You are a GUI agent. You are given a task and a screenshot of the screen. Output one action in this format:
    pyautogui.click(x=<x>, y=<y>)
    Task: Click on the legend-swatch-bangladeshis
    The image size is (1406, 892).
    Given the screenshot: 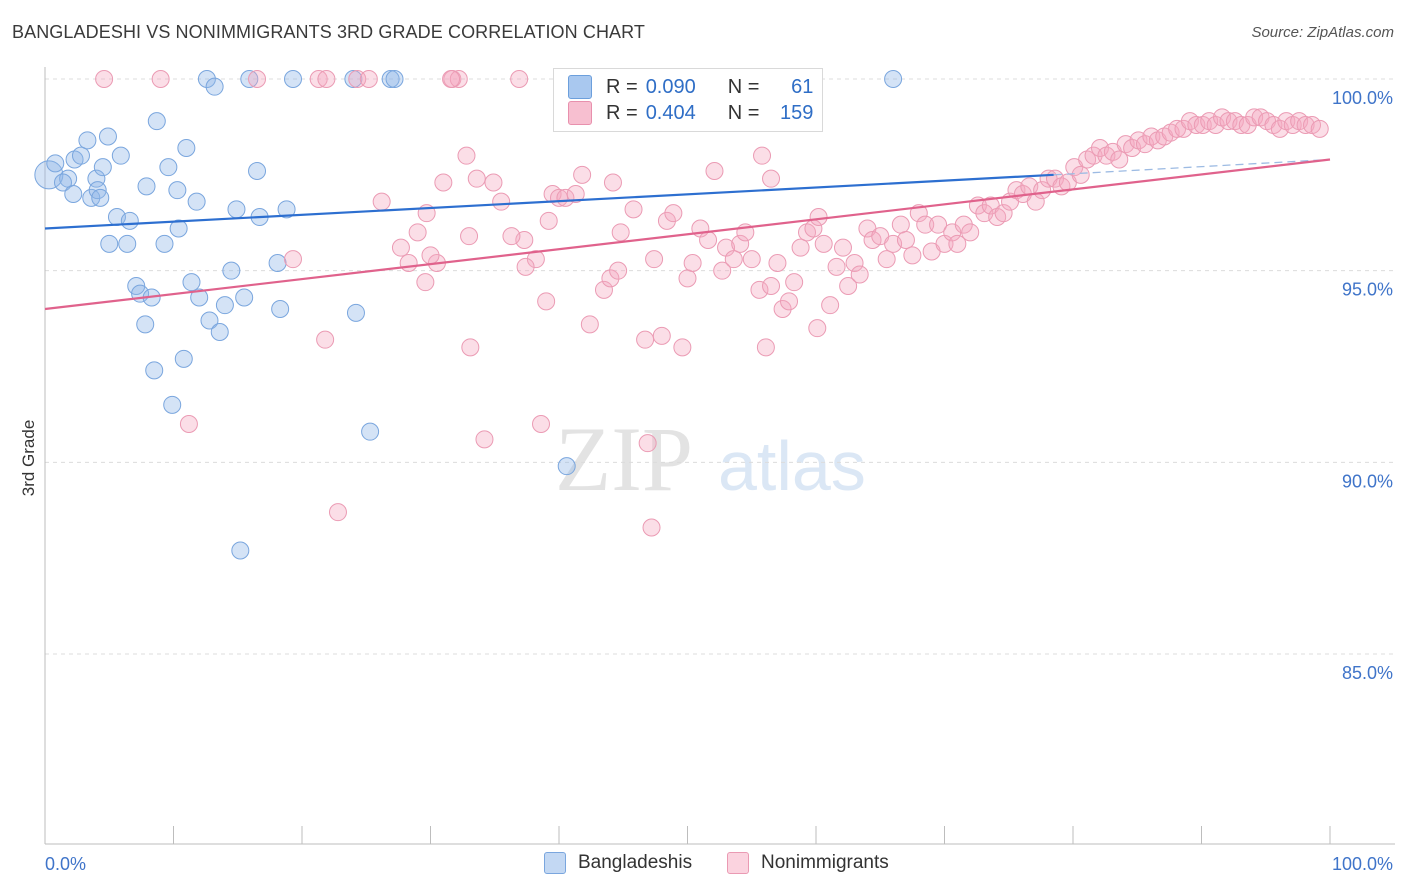 What is the action you would take?
    pyautogui.click(x=580, y=87)
    